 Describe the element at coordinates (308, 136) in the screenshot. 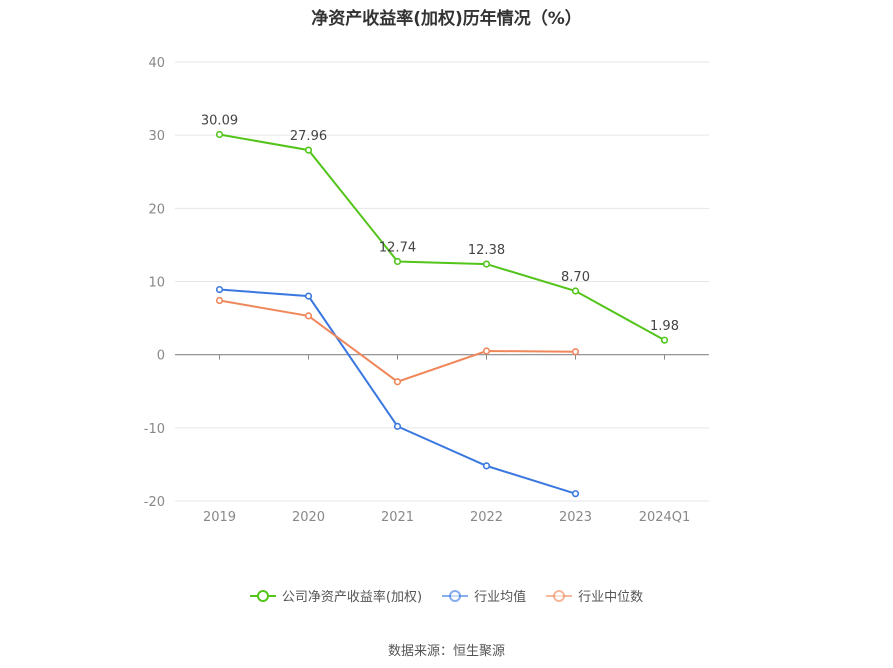

I see `data-label: 27.96` at that location.